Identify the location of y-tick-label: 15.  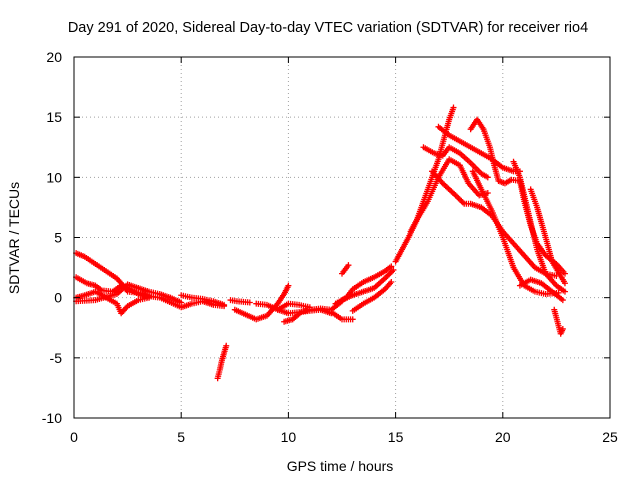
(54, 117).